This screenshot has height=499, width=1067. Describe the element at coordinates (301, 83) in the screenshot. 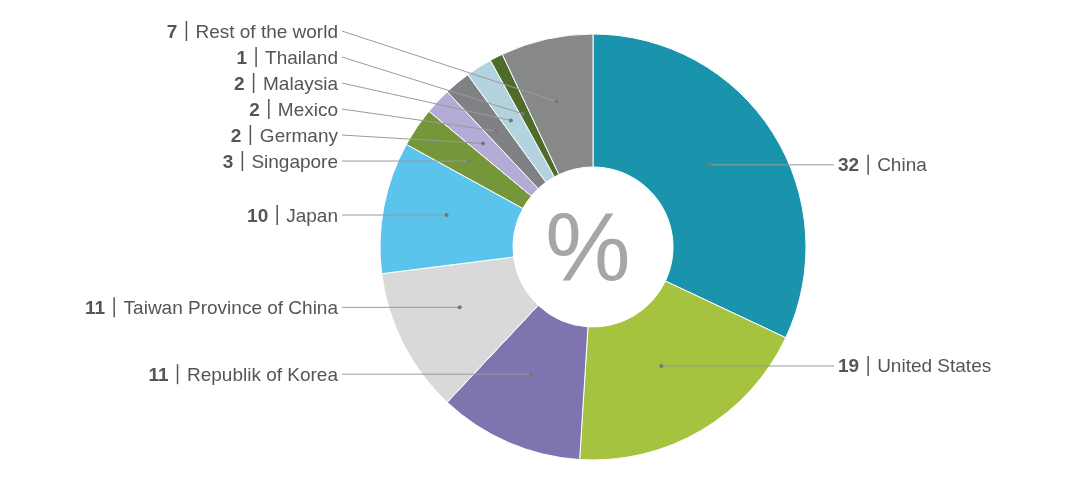

I see `slice-label: Malaysia` at that location.